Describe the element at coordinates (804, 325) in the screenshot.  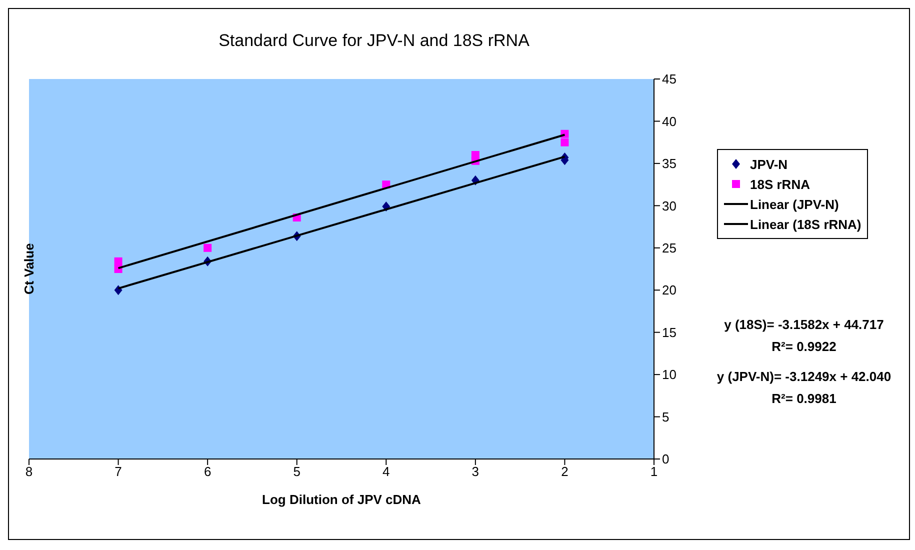
I see `text: y (18S)= -3.1582x + 44.717` at that location.